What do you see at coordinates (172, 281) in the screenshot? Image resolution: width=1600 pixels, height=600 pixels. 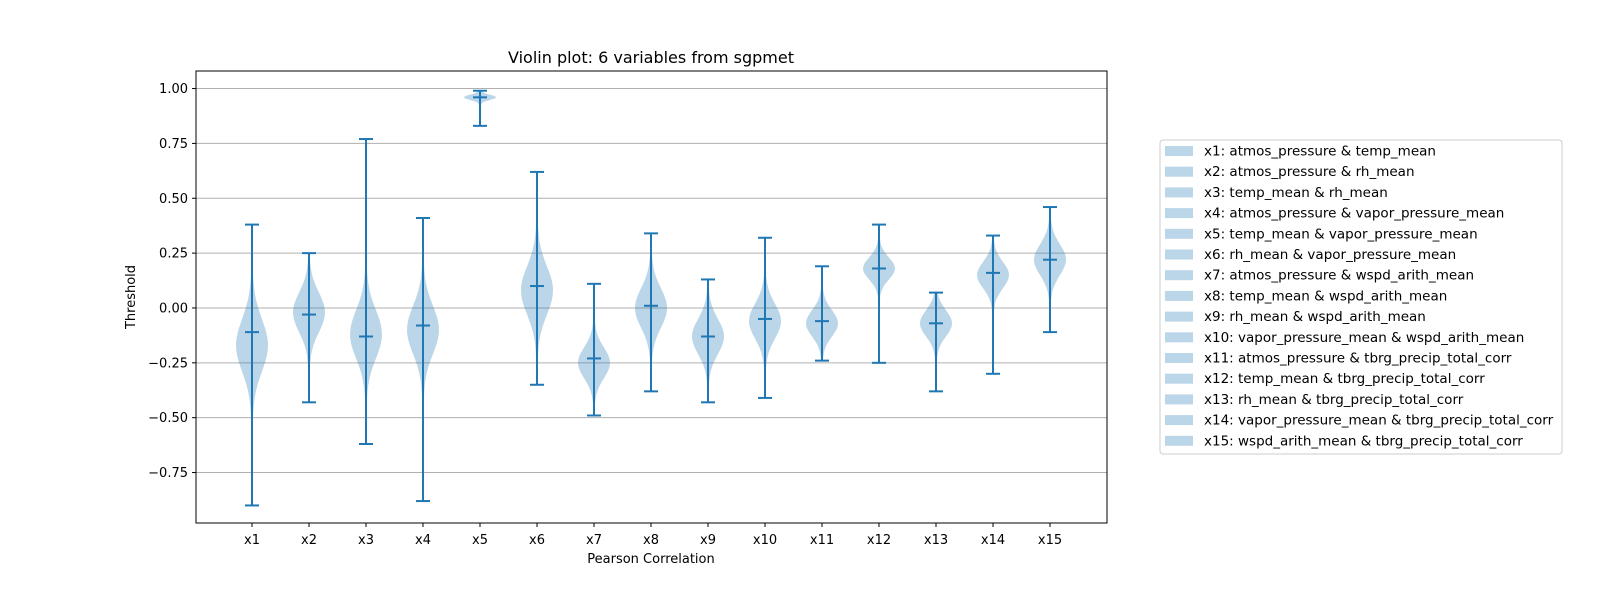 I see `y-axis: 1.00 0.75 0.50 0.25 0.00 −0.25 −0.50 −0.75` at bounding box center [172, 281].